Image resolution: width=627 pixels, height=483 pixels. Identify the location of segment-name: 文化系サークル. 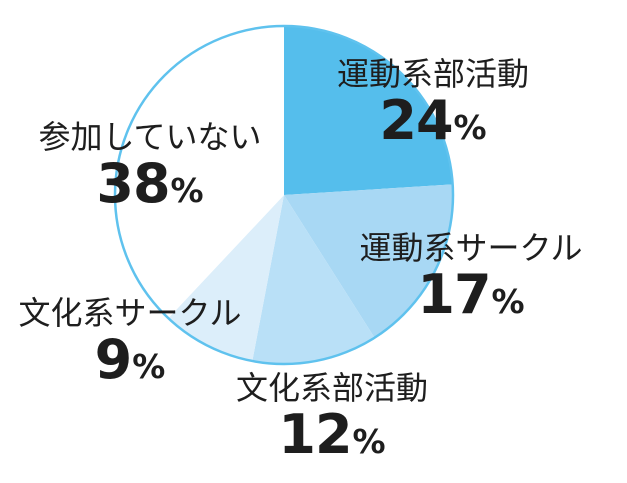
(130, 313).